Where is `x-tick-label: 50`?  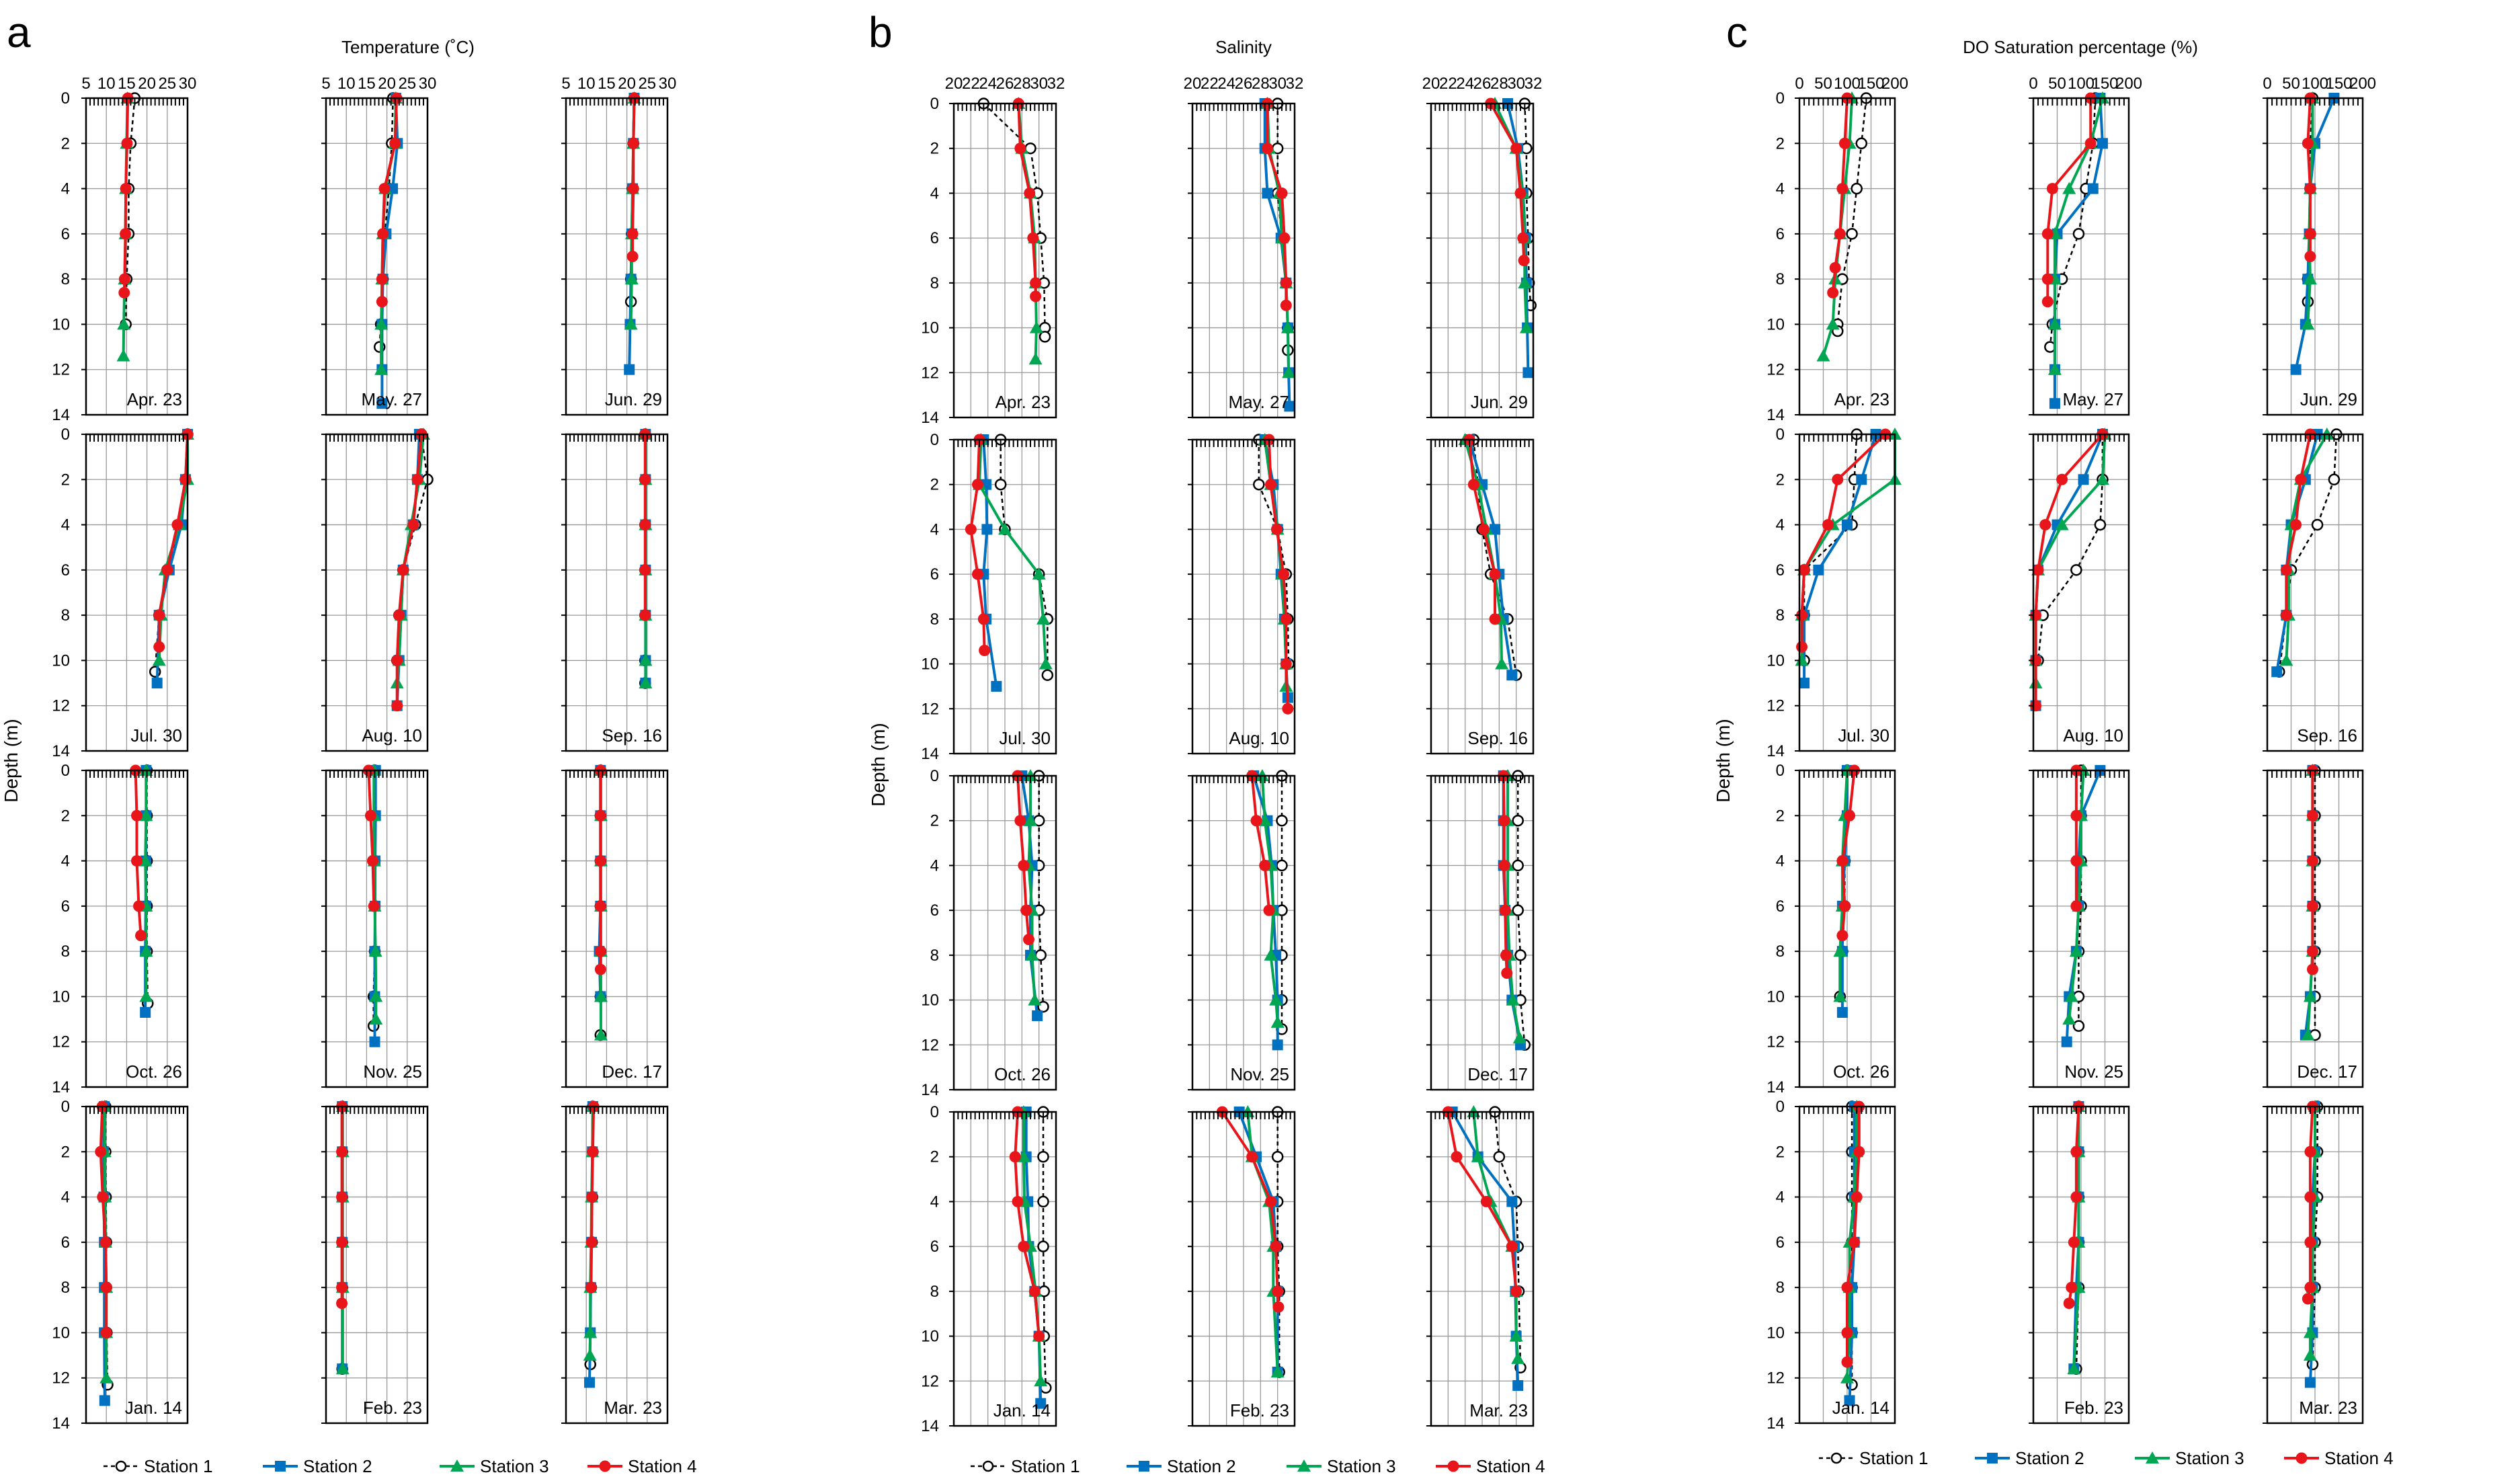
x-tick-label: 50 is located at coordinates (2291, 84).